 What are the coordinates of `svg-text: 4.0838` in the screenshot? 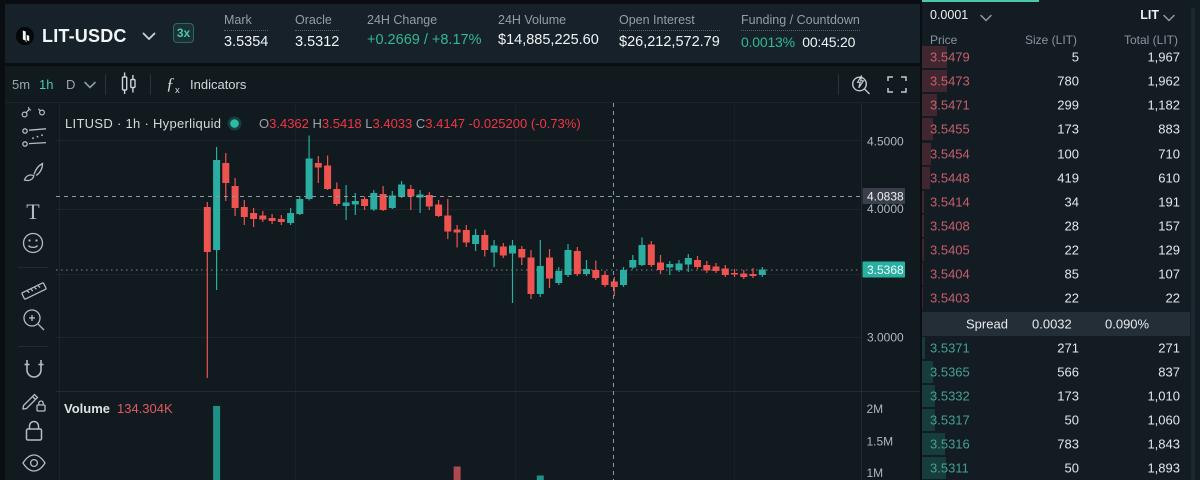 It's located at (885, 197).